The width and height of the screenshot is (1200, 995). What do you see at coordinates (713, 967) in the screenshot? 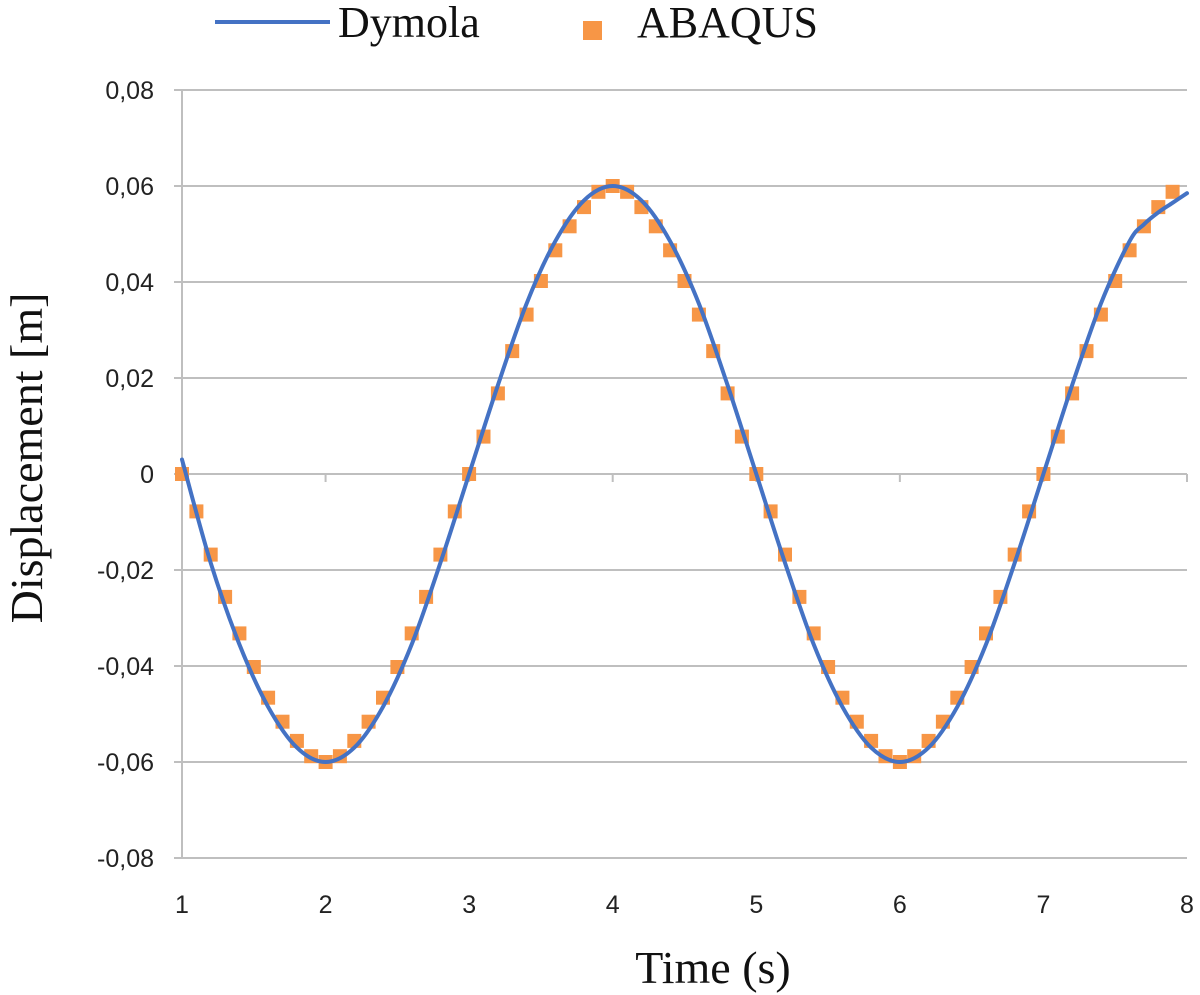
I see `x-axis-title: Time (s)` at bounding box center [713, 967].